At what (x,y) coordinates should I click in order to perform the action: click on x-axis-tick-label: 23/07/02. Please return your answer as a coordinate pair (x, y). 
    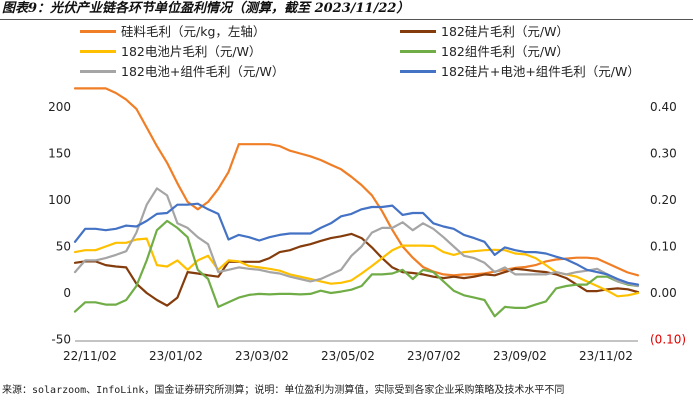
    Looking at the image, I should click on (434, 356).